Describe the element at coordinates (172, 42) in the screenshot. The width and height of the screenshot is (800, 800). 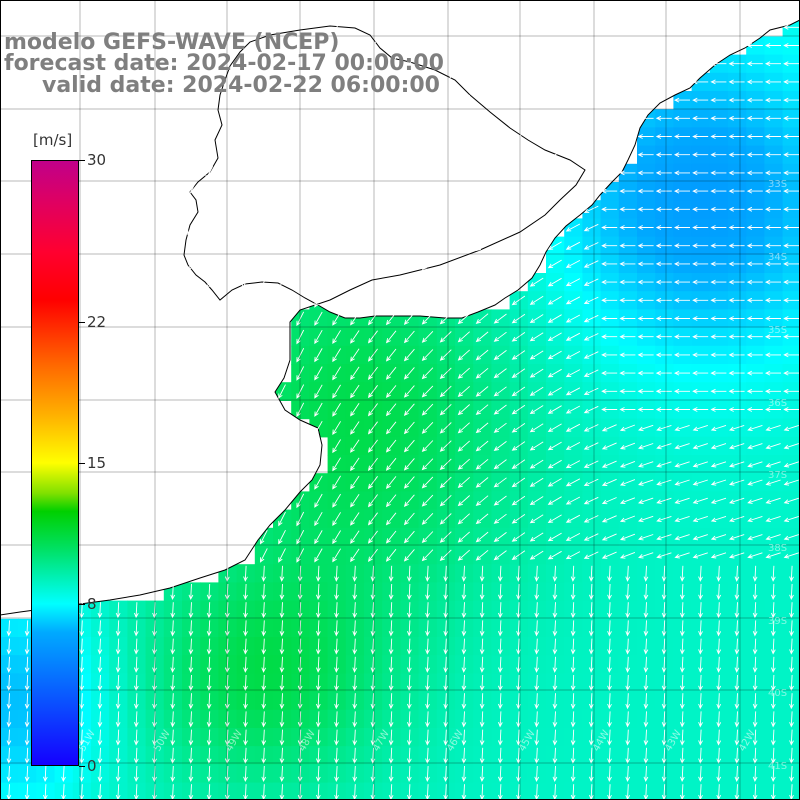
I see `model-title: modelo GEFS-WAVE (NCEP)` at that location.